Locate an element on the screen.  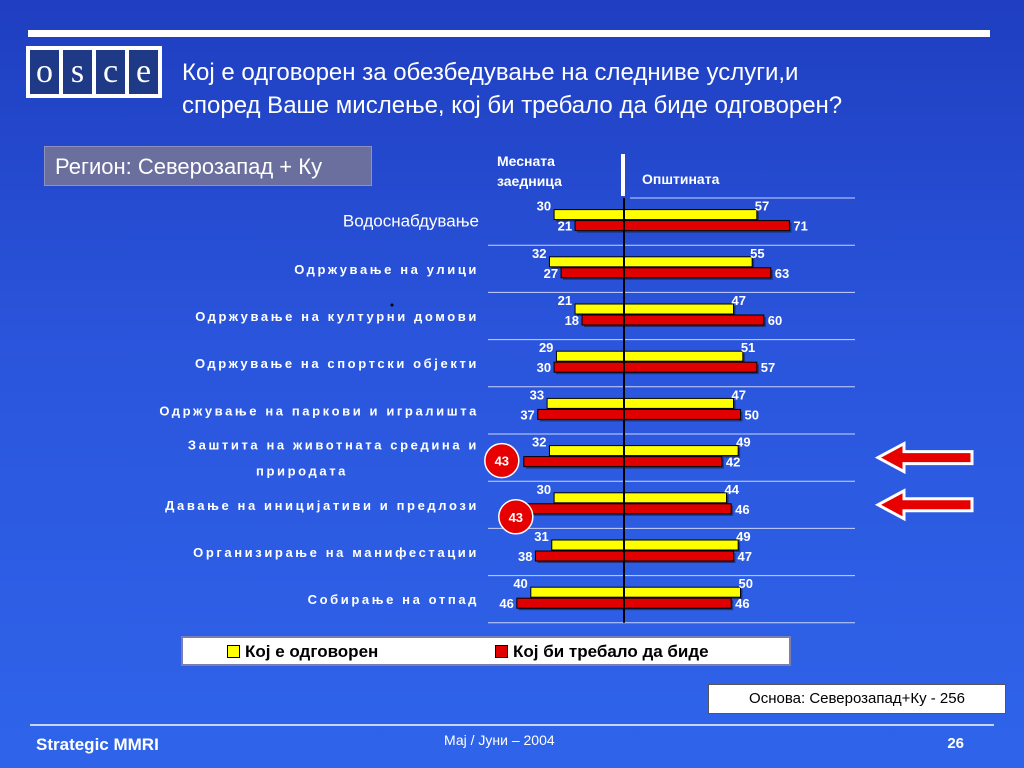
footer-date: Мај / Јуни – 2004 is located at coordinates (499, 740).